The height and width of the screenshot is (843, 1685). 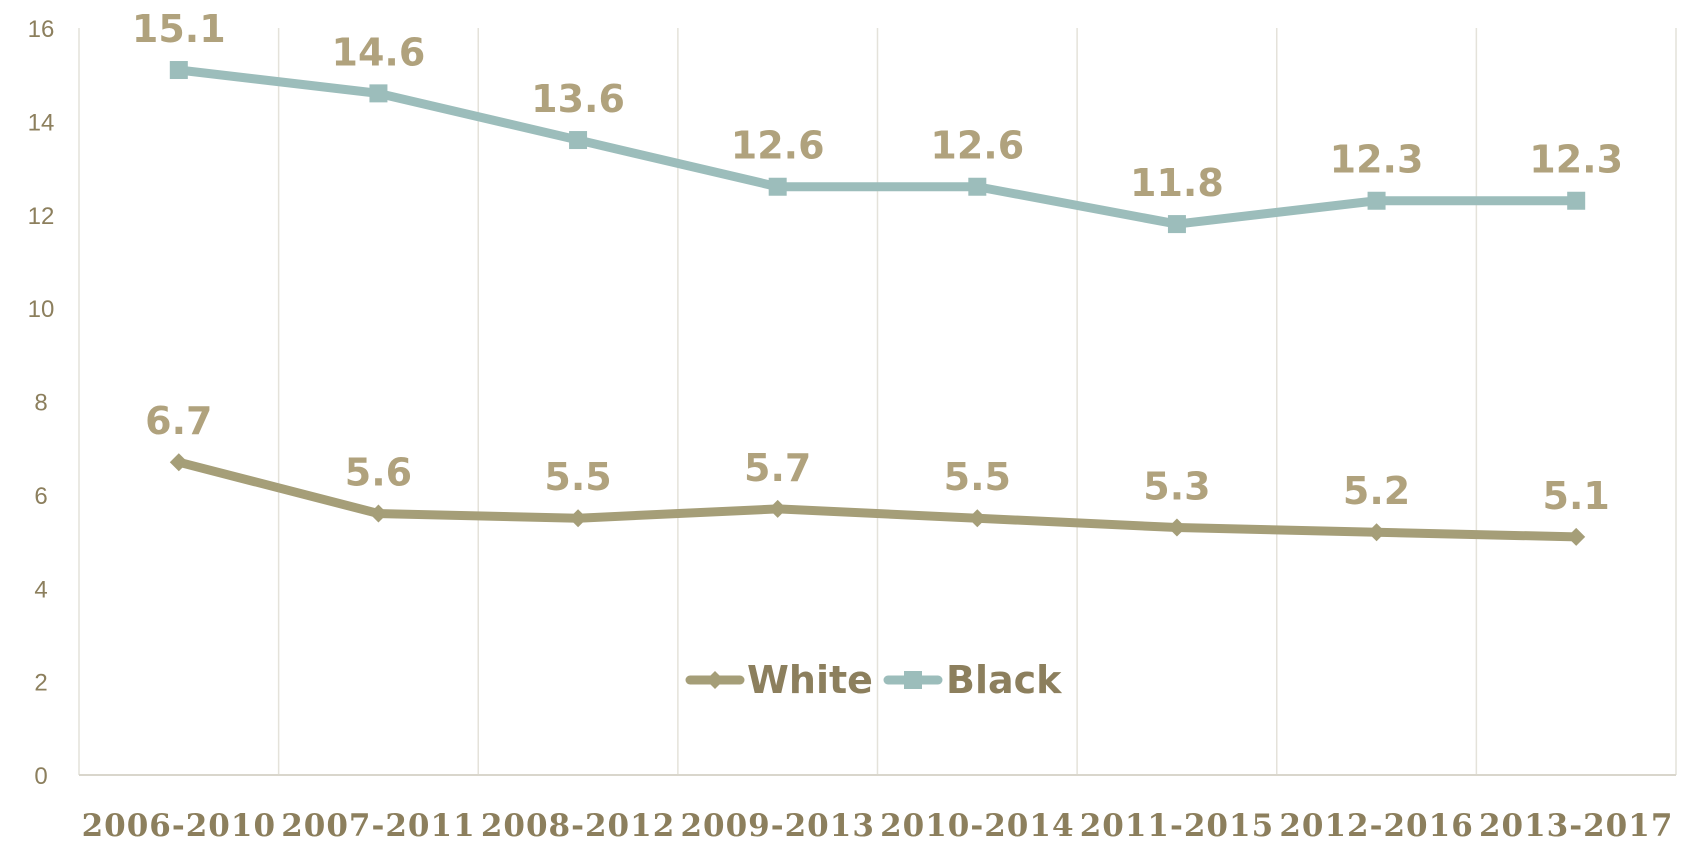 What do you see at coordinates (1376, 491) in the screenshot?
I see `data-label: 5.2` at bounding box center [1376, 491].